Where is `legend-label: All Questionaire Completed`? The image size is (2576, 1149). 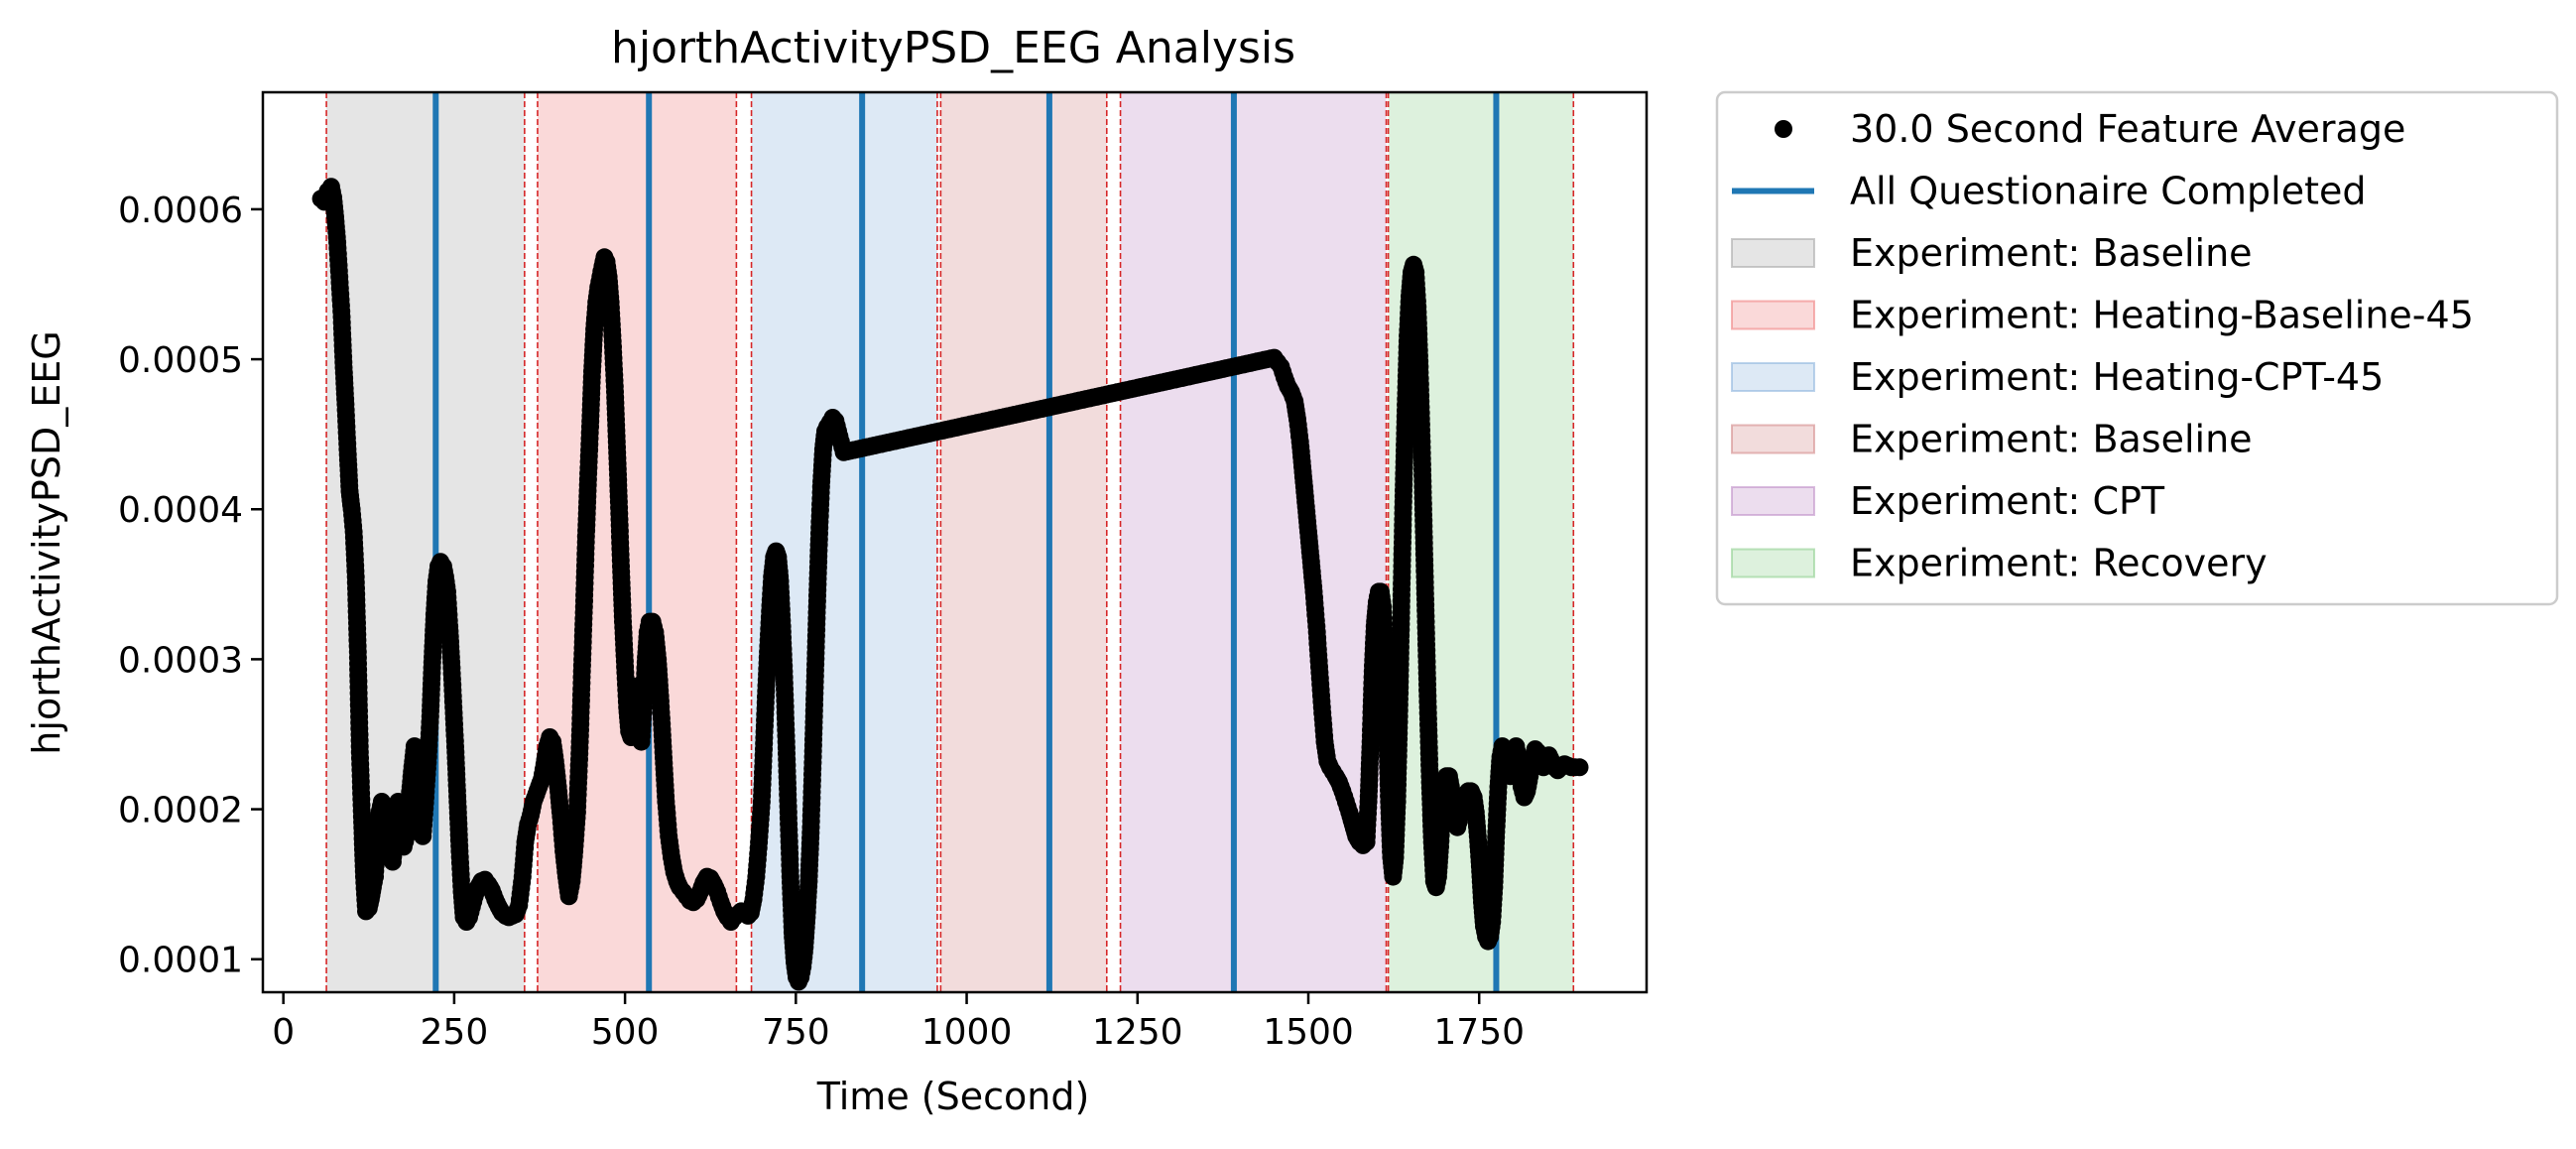
legend-label: All Questionaire Completed is located at coordinates (2108, 191).